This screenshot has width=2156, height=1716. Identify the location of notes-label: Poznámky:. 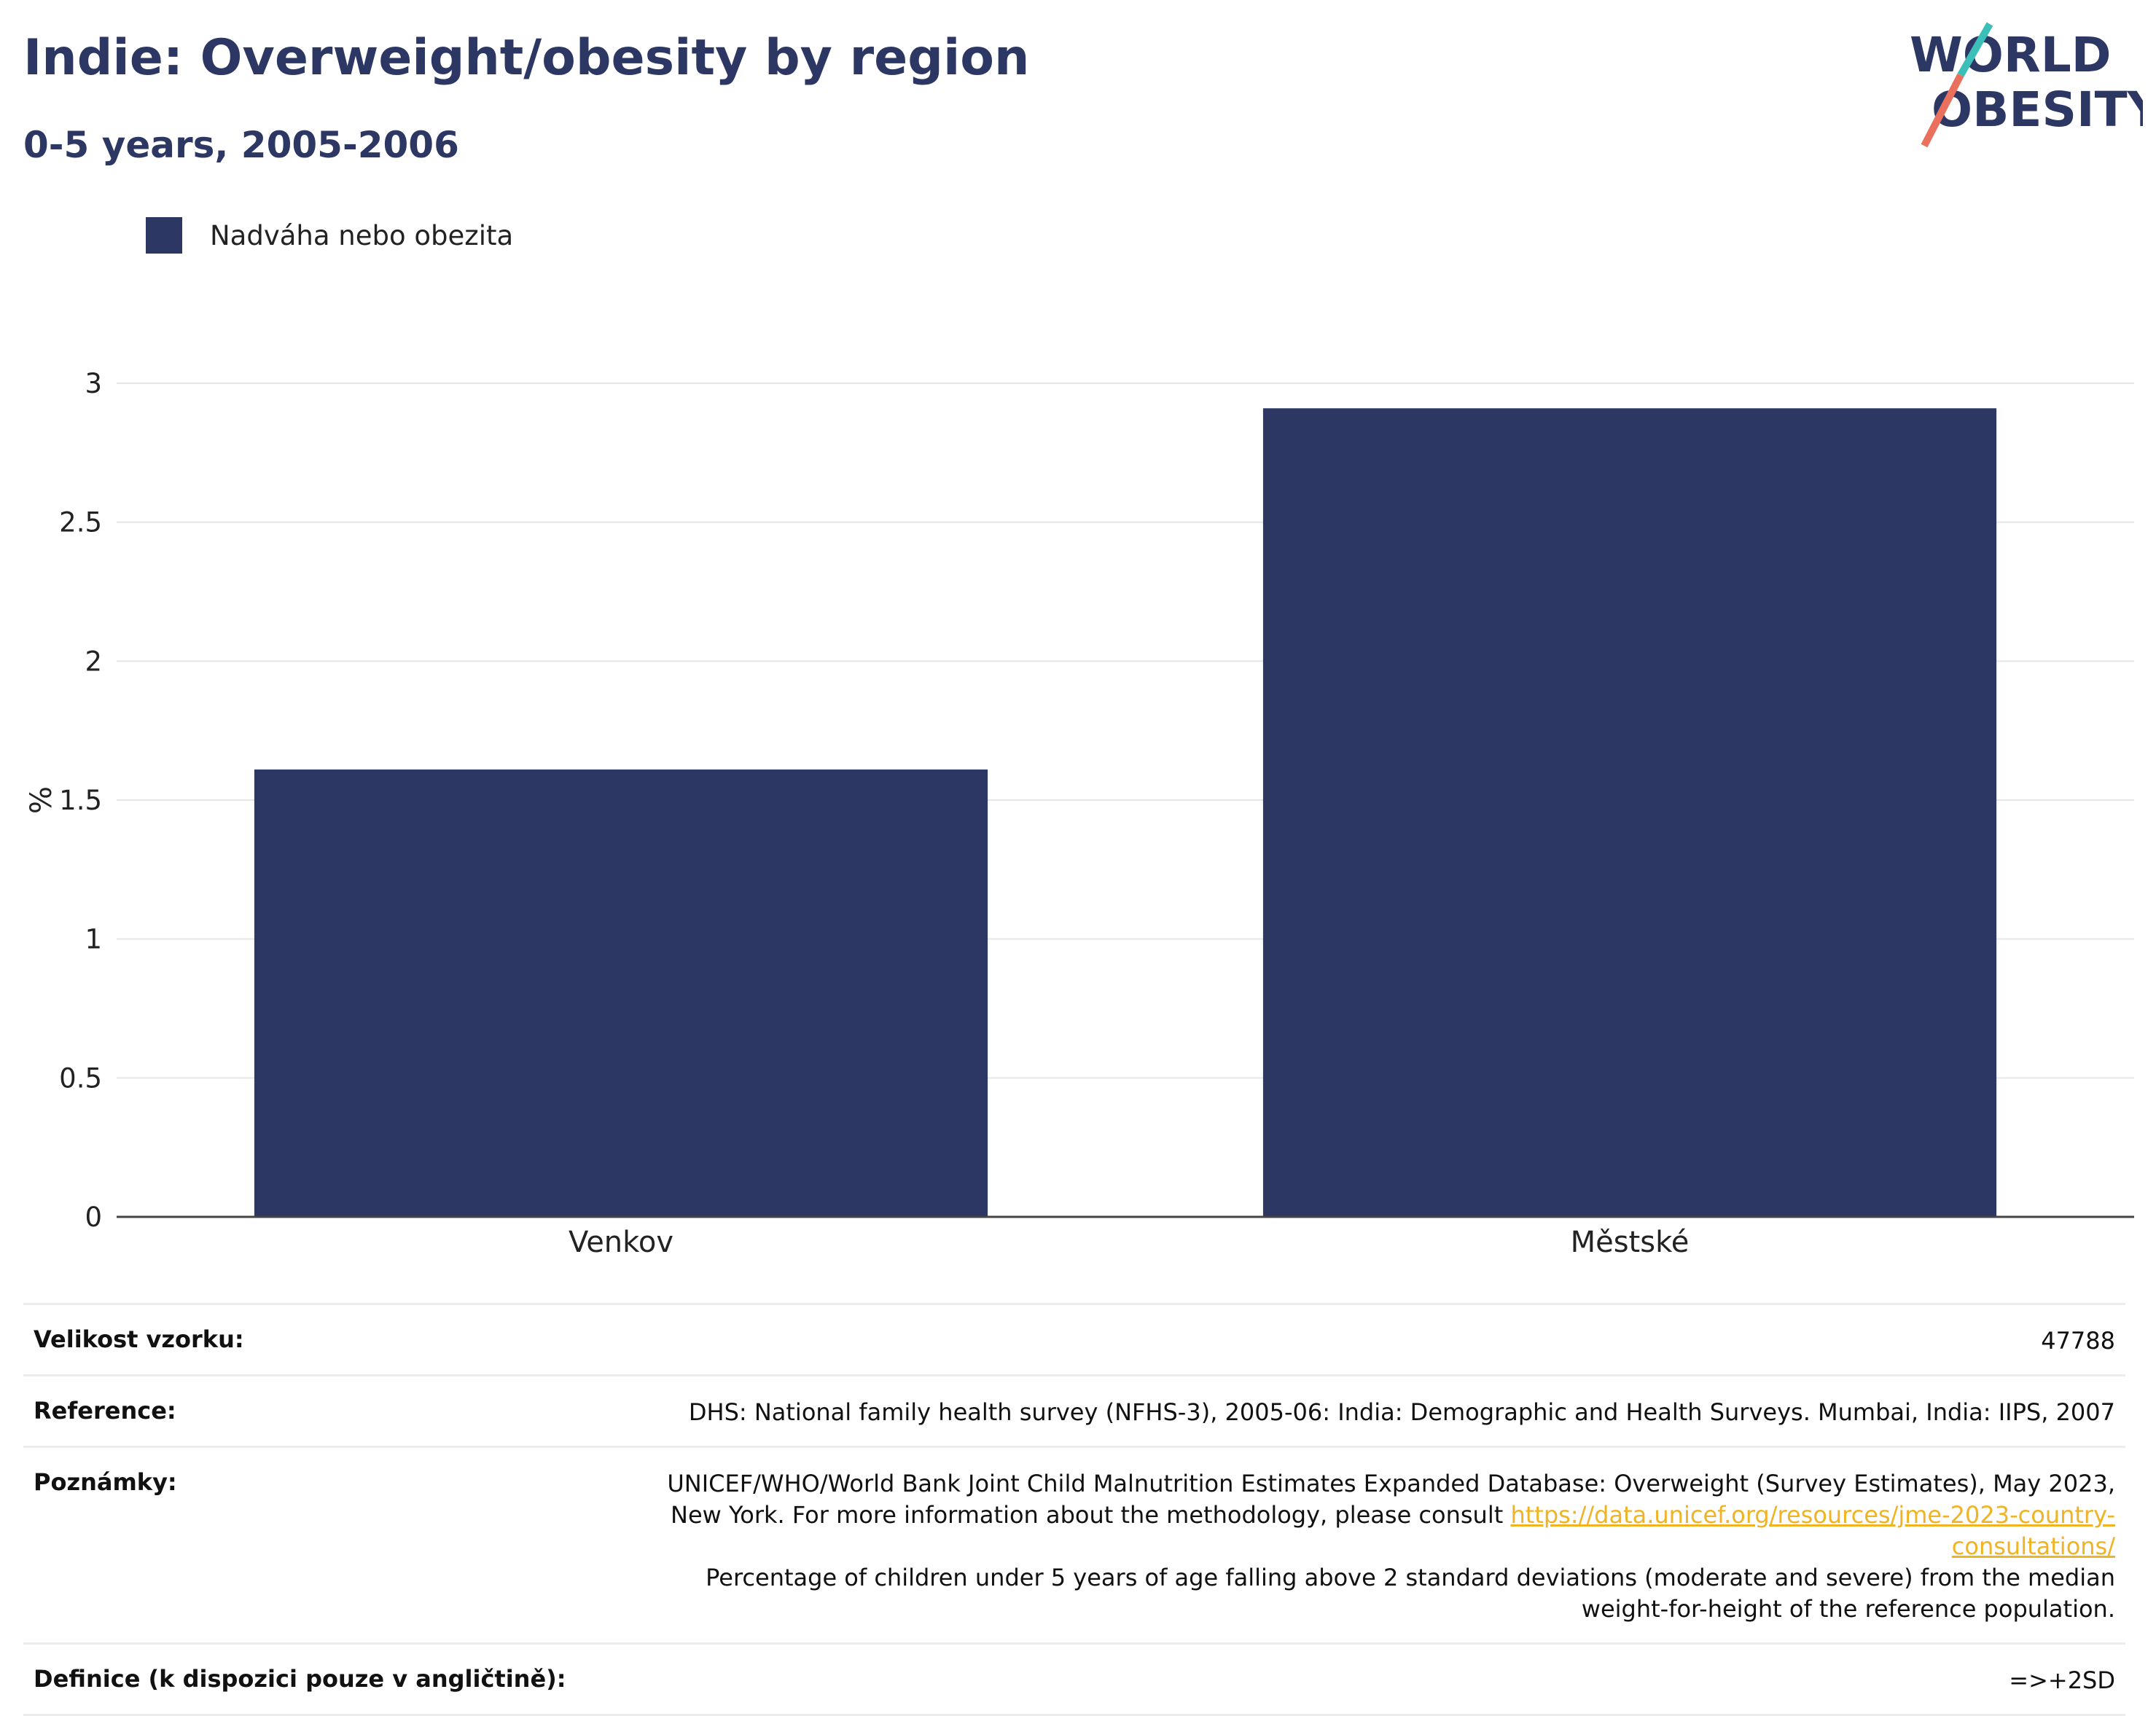
(105, 1482).